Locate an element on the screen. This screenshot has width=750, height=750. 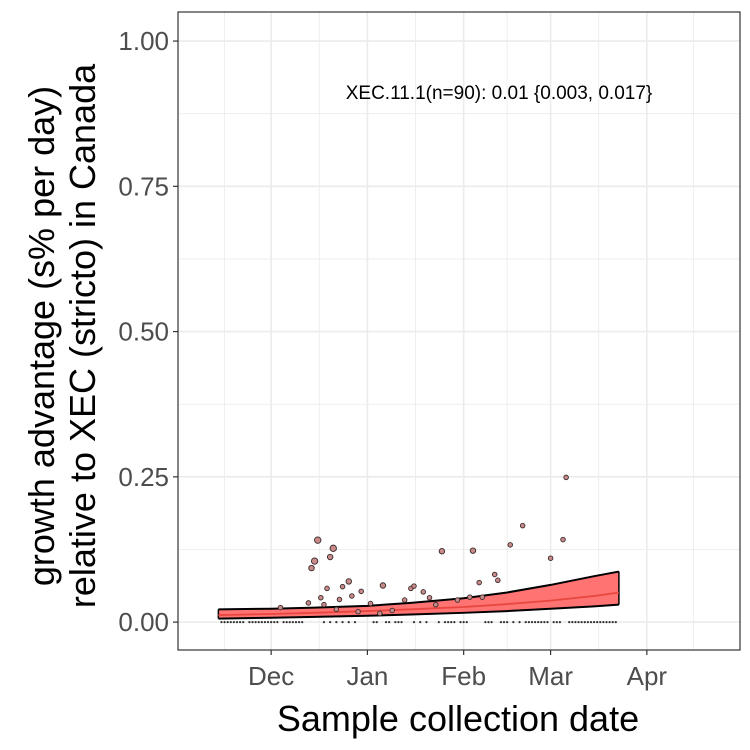
y-tick-label: 0.25 is located at coordinates (143, 477).